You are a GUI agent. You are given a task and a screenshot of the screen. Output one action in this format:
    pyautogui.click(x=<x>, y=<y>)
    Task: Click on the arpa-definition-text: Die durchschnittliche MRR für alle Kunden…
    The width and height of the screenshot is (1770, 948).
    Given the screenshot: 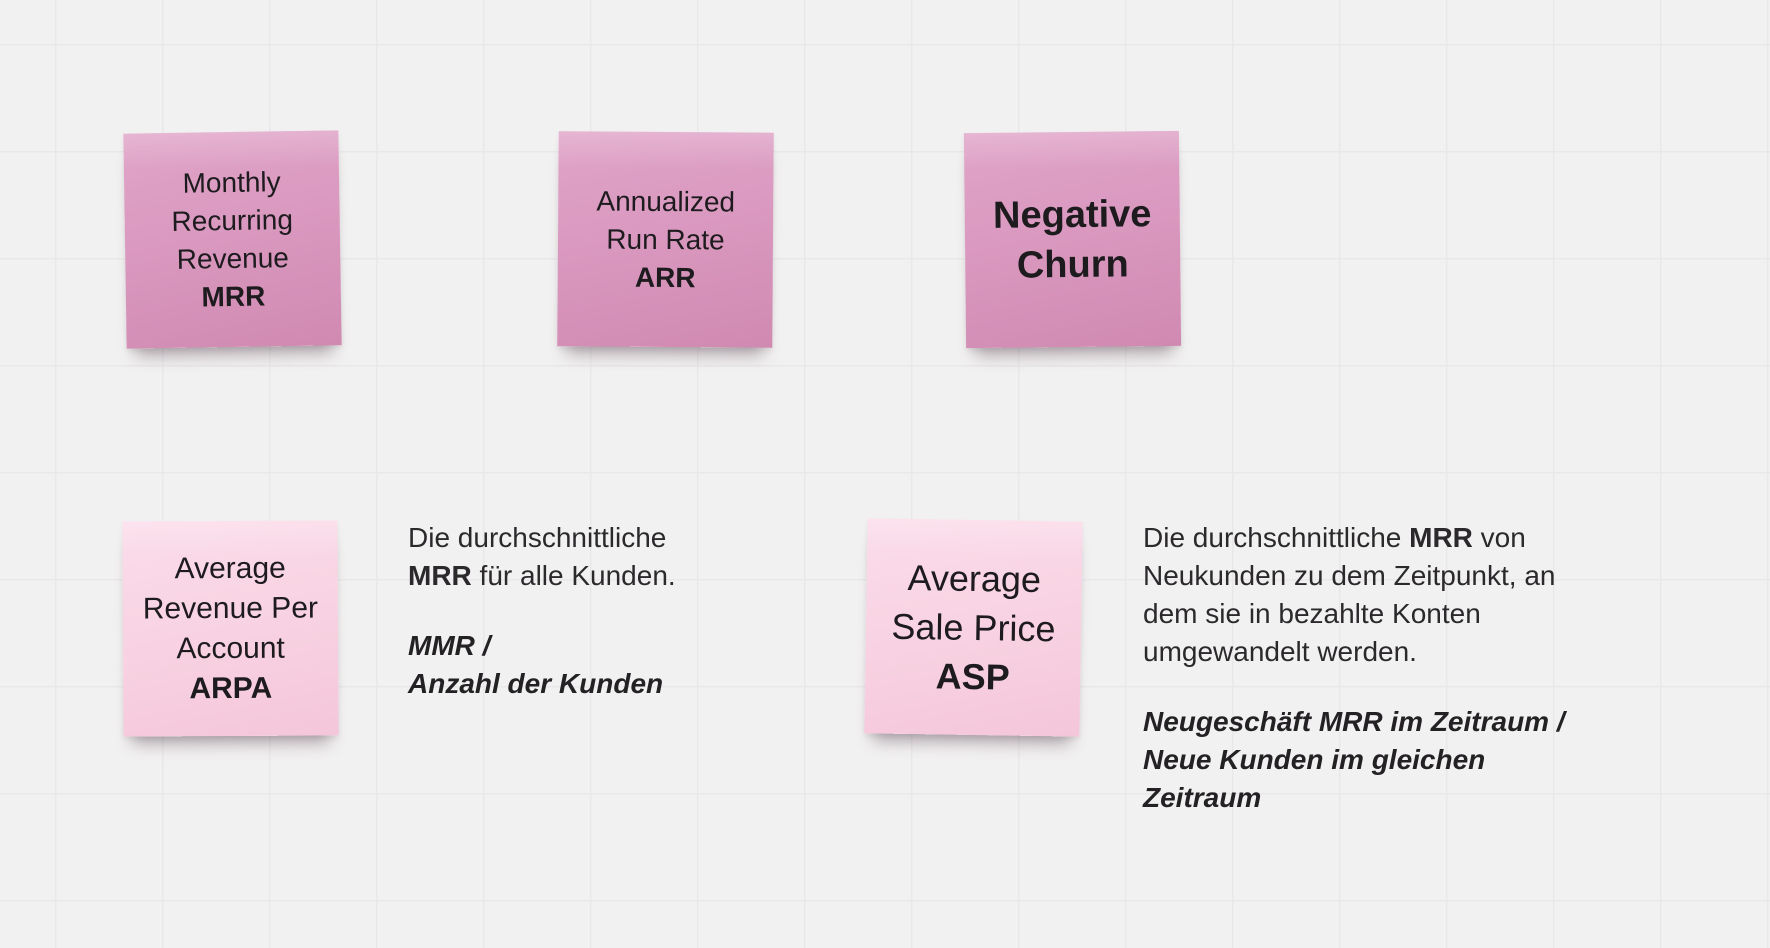 What is the action you would take?
    pyautogui.click(x=542, y=556)
    